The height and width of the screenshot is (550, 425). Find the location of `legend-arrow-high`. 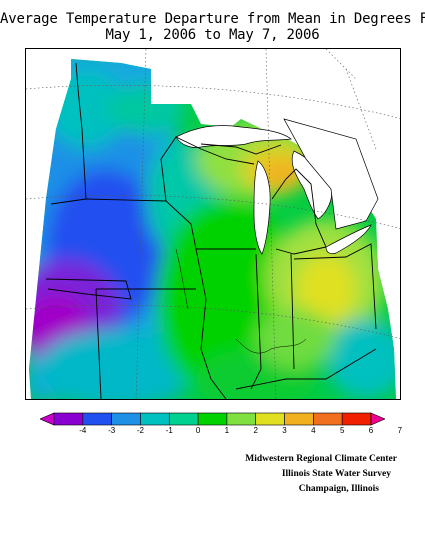

legend-arrow-high is located at coordinates (377, 419).